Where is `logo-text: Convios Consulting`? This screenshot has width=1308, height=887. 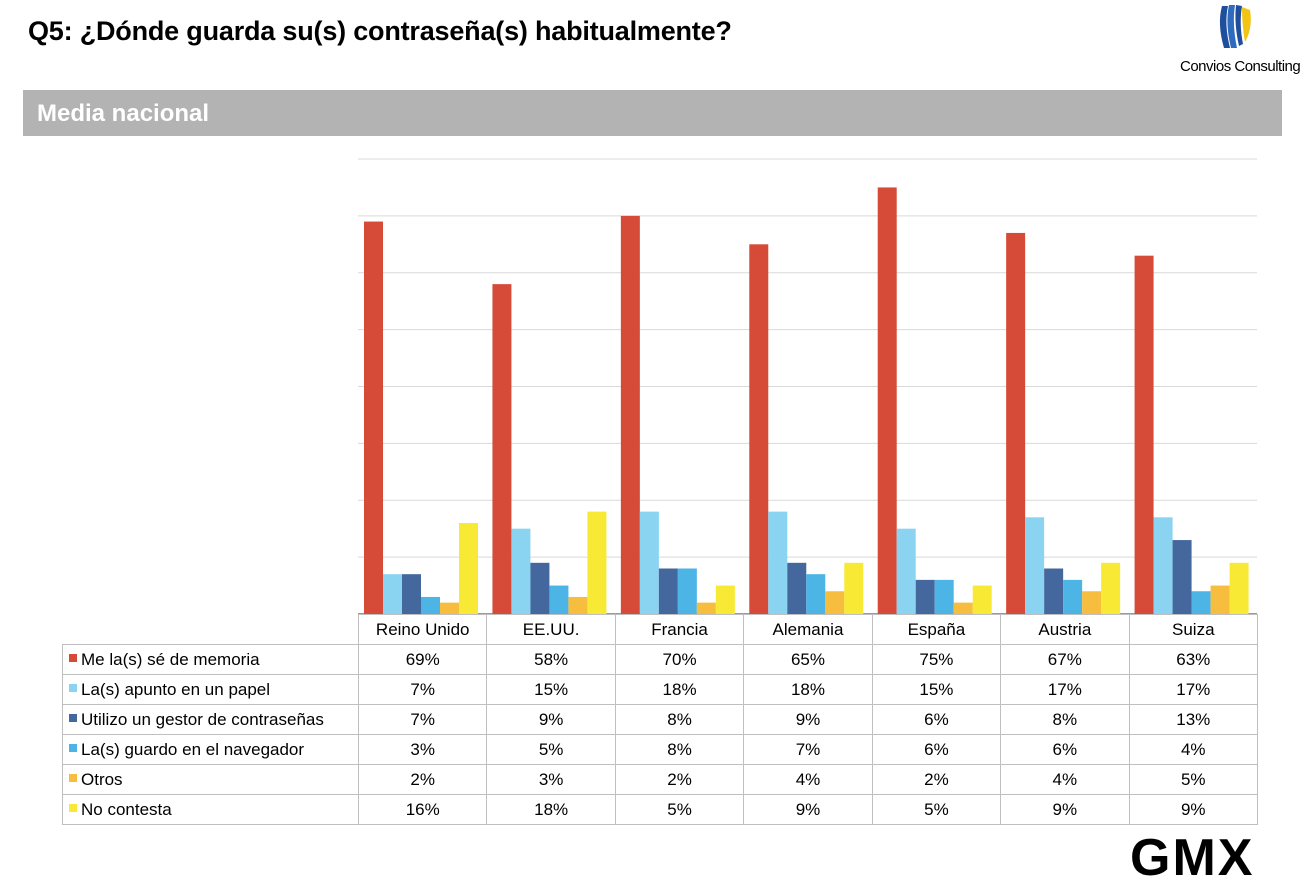 logo-text: Convios Consulting is located at coordinates (1240, 66).